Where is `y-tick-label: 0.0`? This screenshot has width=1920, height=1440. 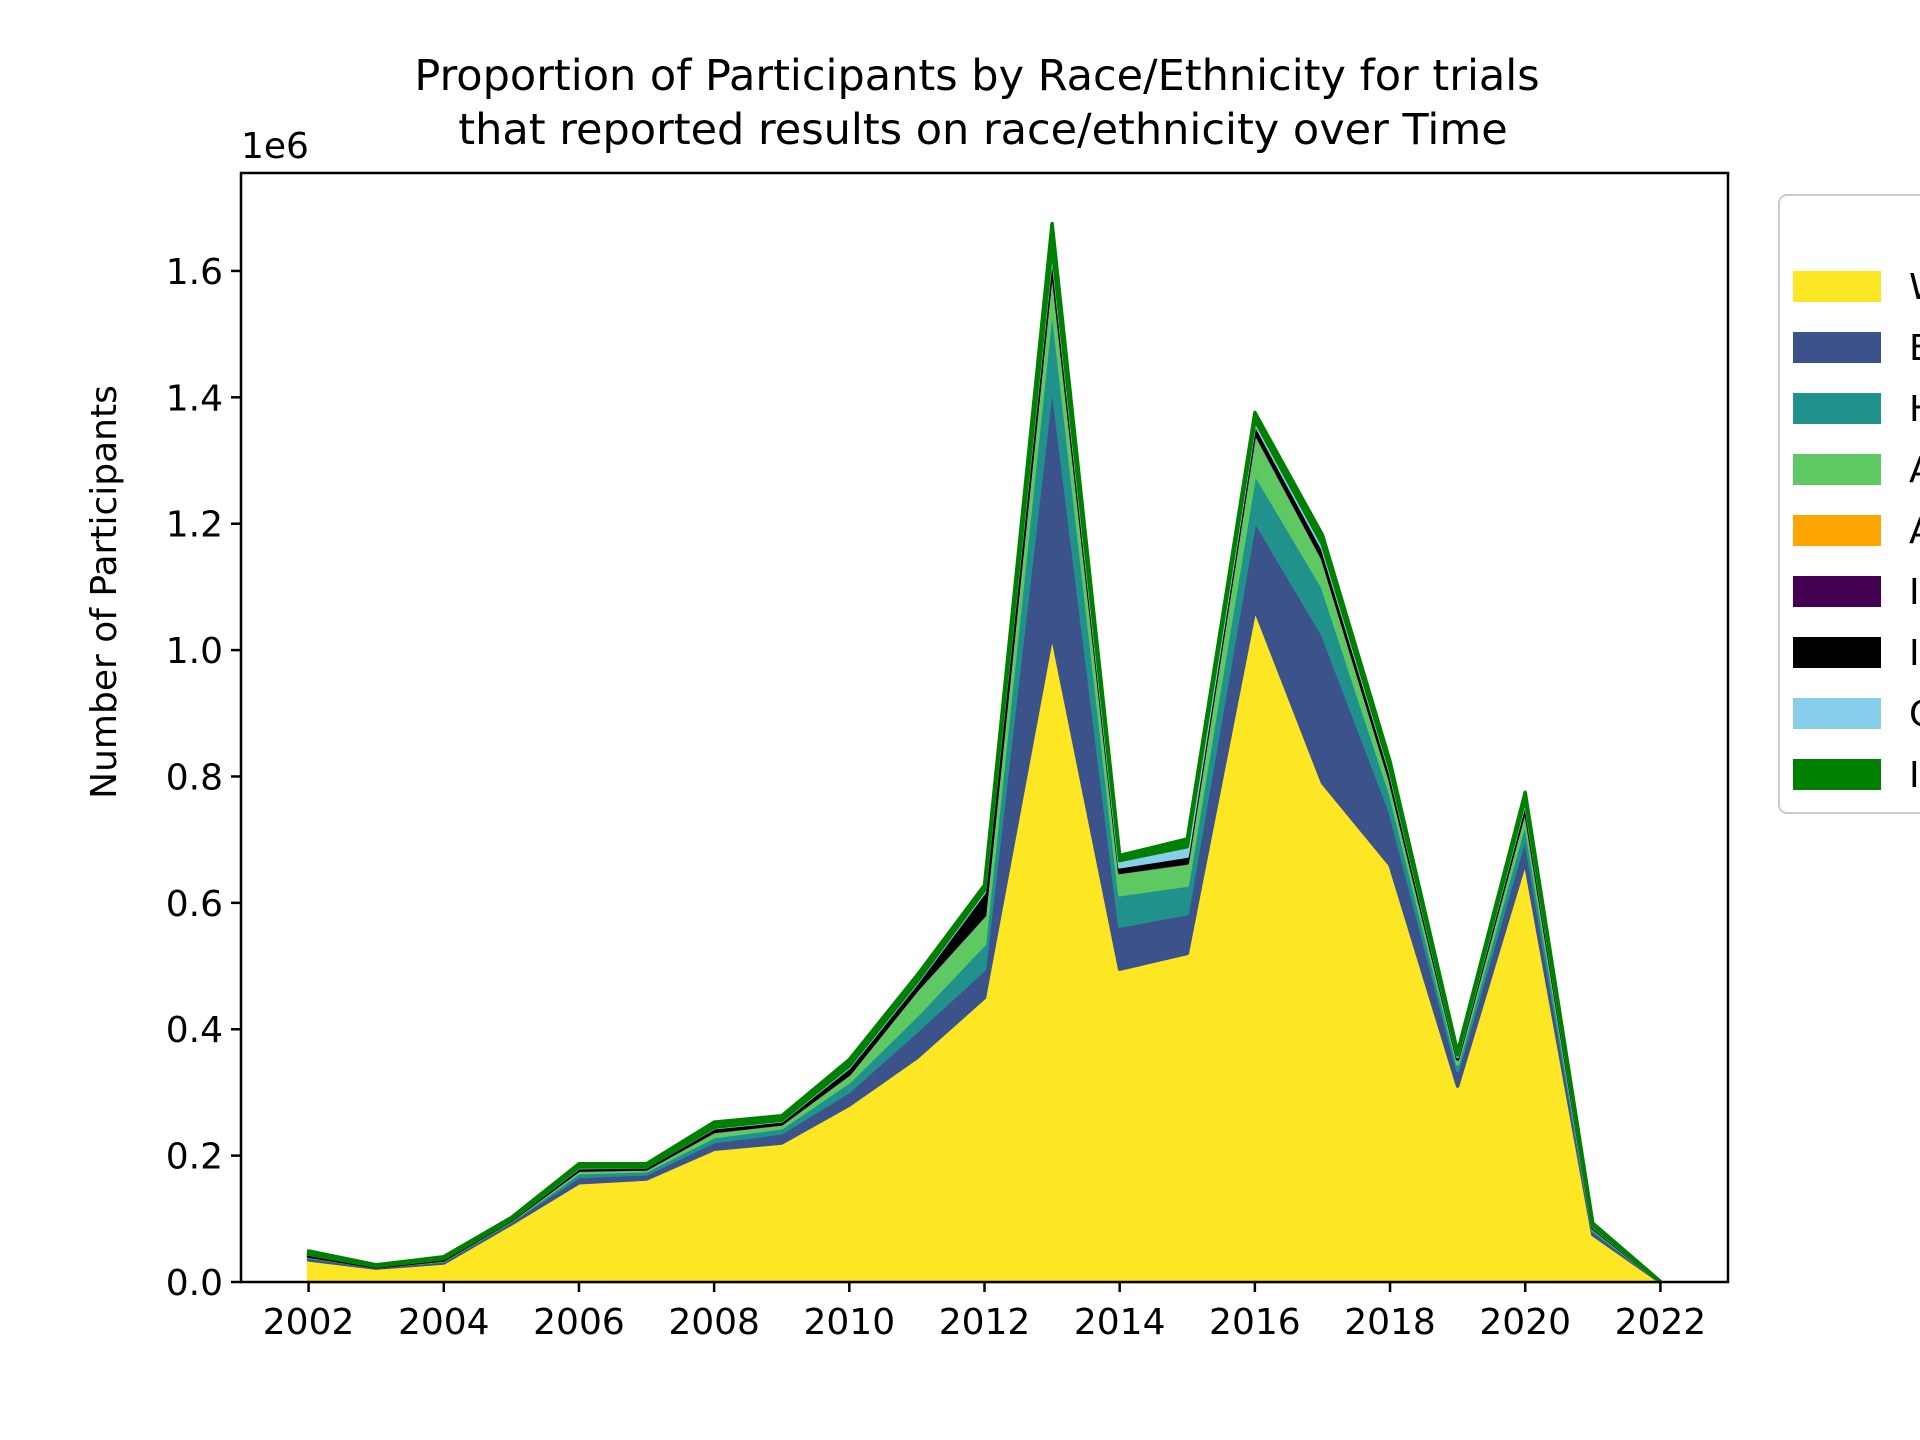 y-tick-label: 0.0 is located at coordinates (194, 1283).